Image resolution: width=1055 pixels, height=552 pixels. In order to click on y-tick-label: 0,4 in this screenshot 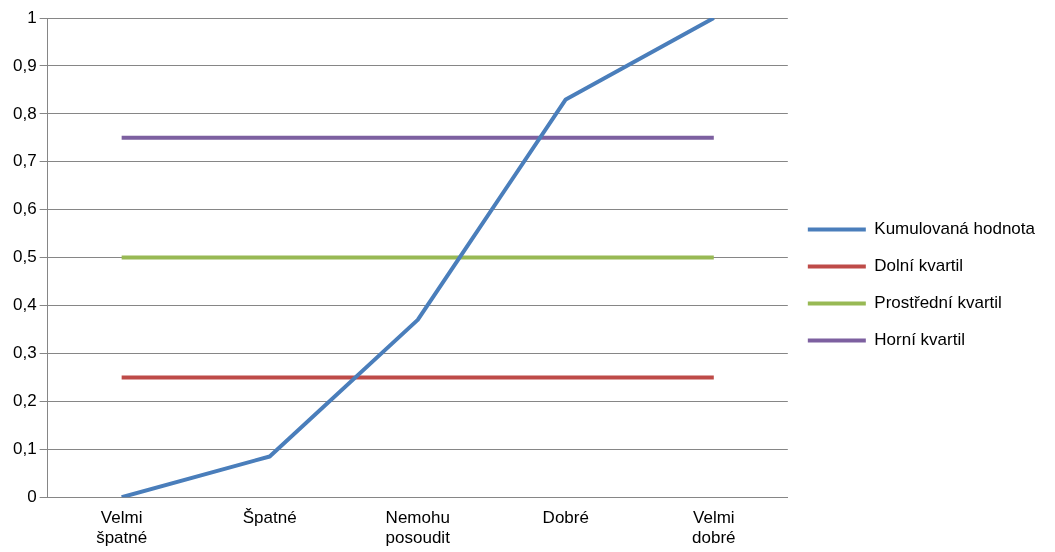, I will do `click(24, 305)`.